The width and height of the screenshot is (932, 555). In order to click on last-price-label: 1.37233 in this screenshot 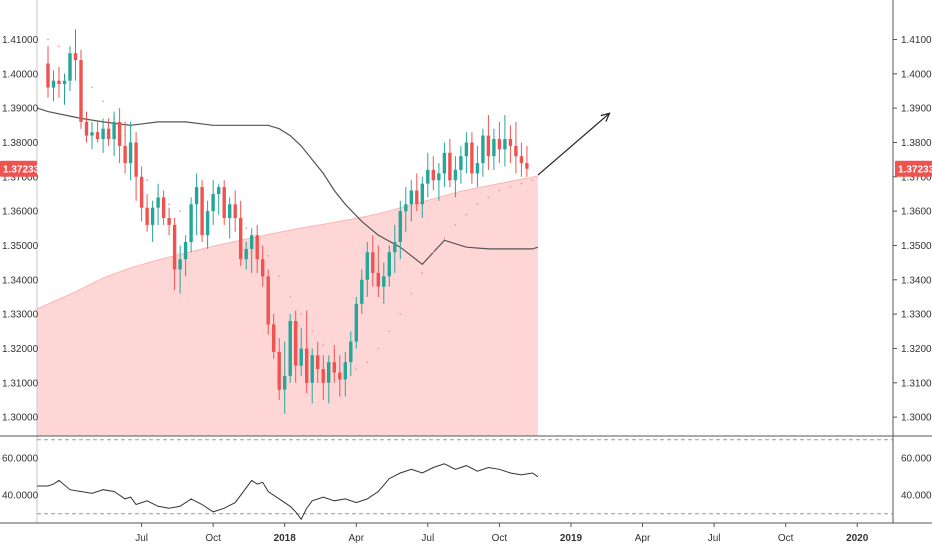, I will do `click(915, 169)`.